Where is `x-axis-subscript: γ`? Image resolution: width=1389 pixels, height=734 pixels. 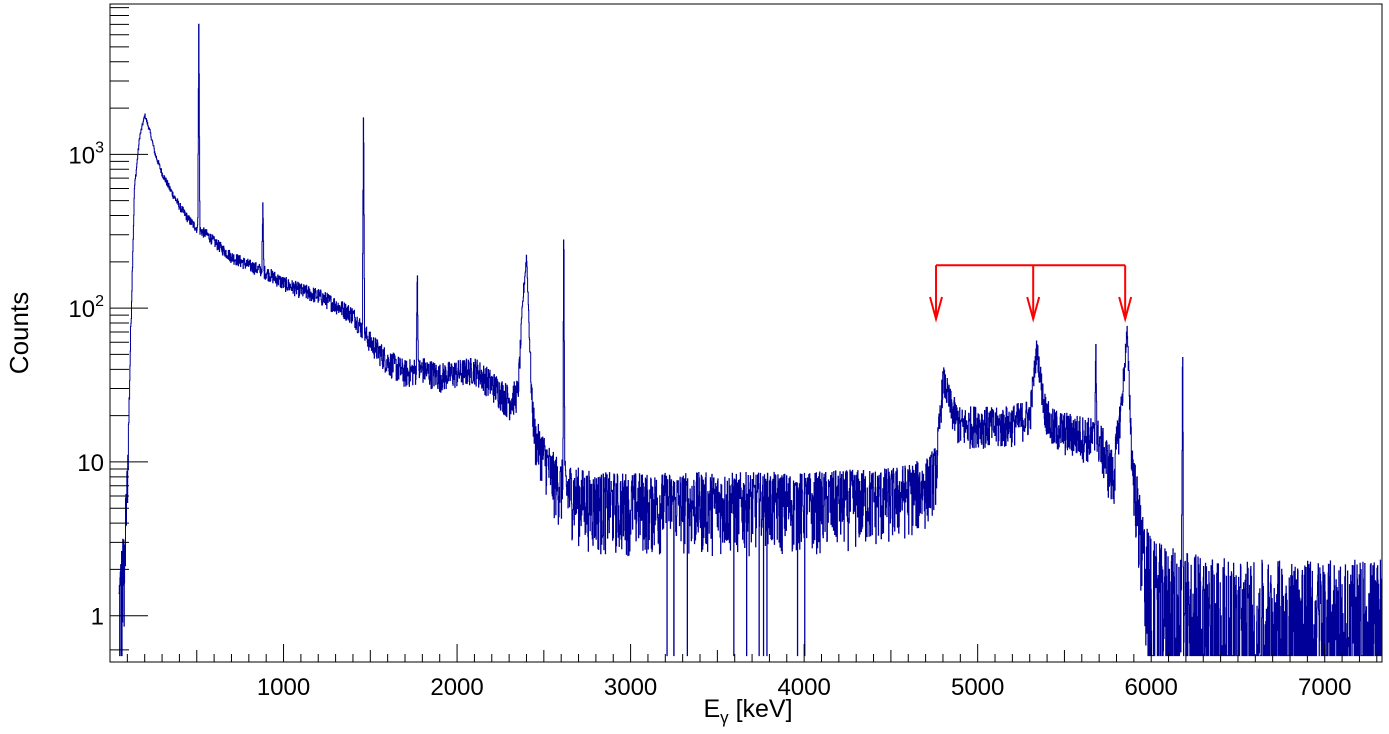 x-axis-subscript: γ is located at coordinates (724, 717).